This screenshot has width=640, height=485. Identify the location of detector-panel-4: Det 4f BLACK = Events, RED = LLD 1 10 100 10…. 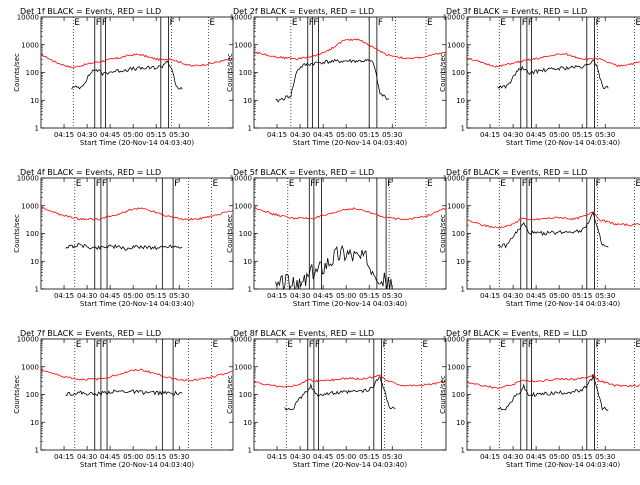
(123, 238).